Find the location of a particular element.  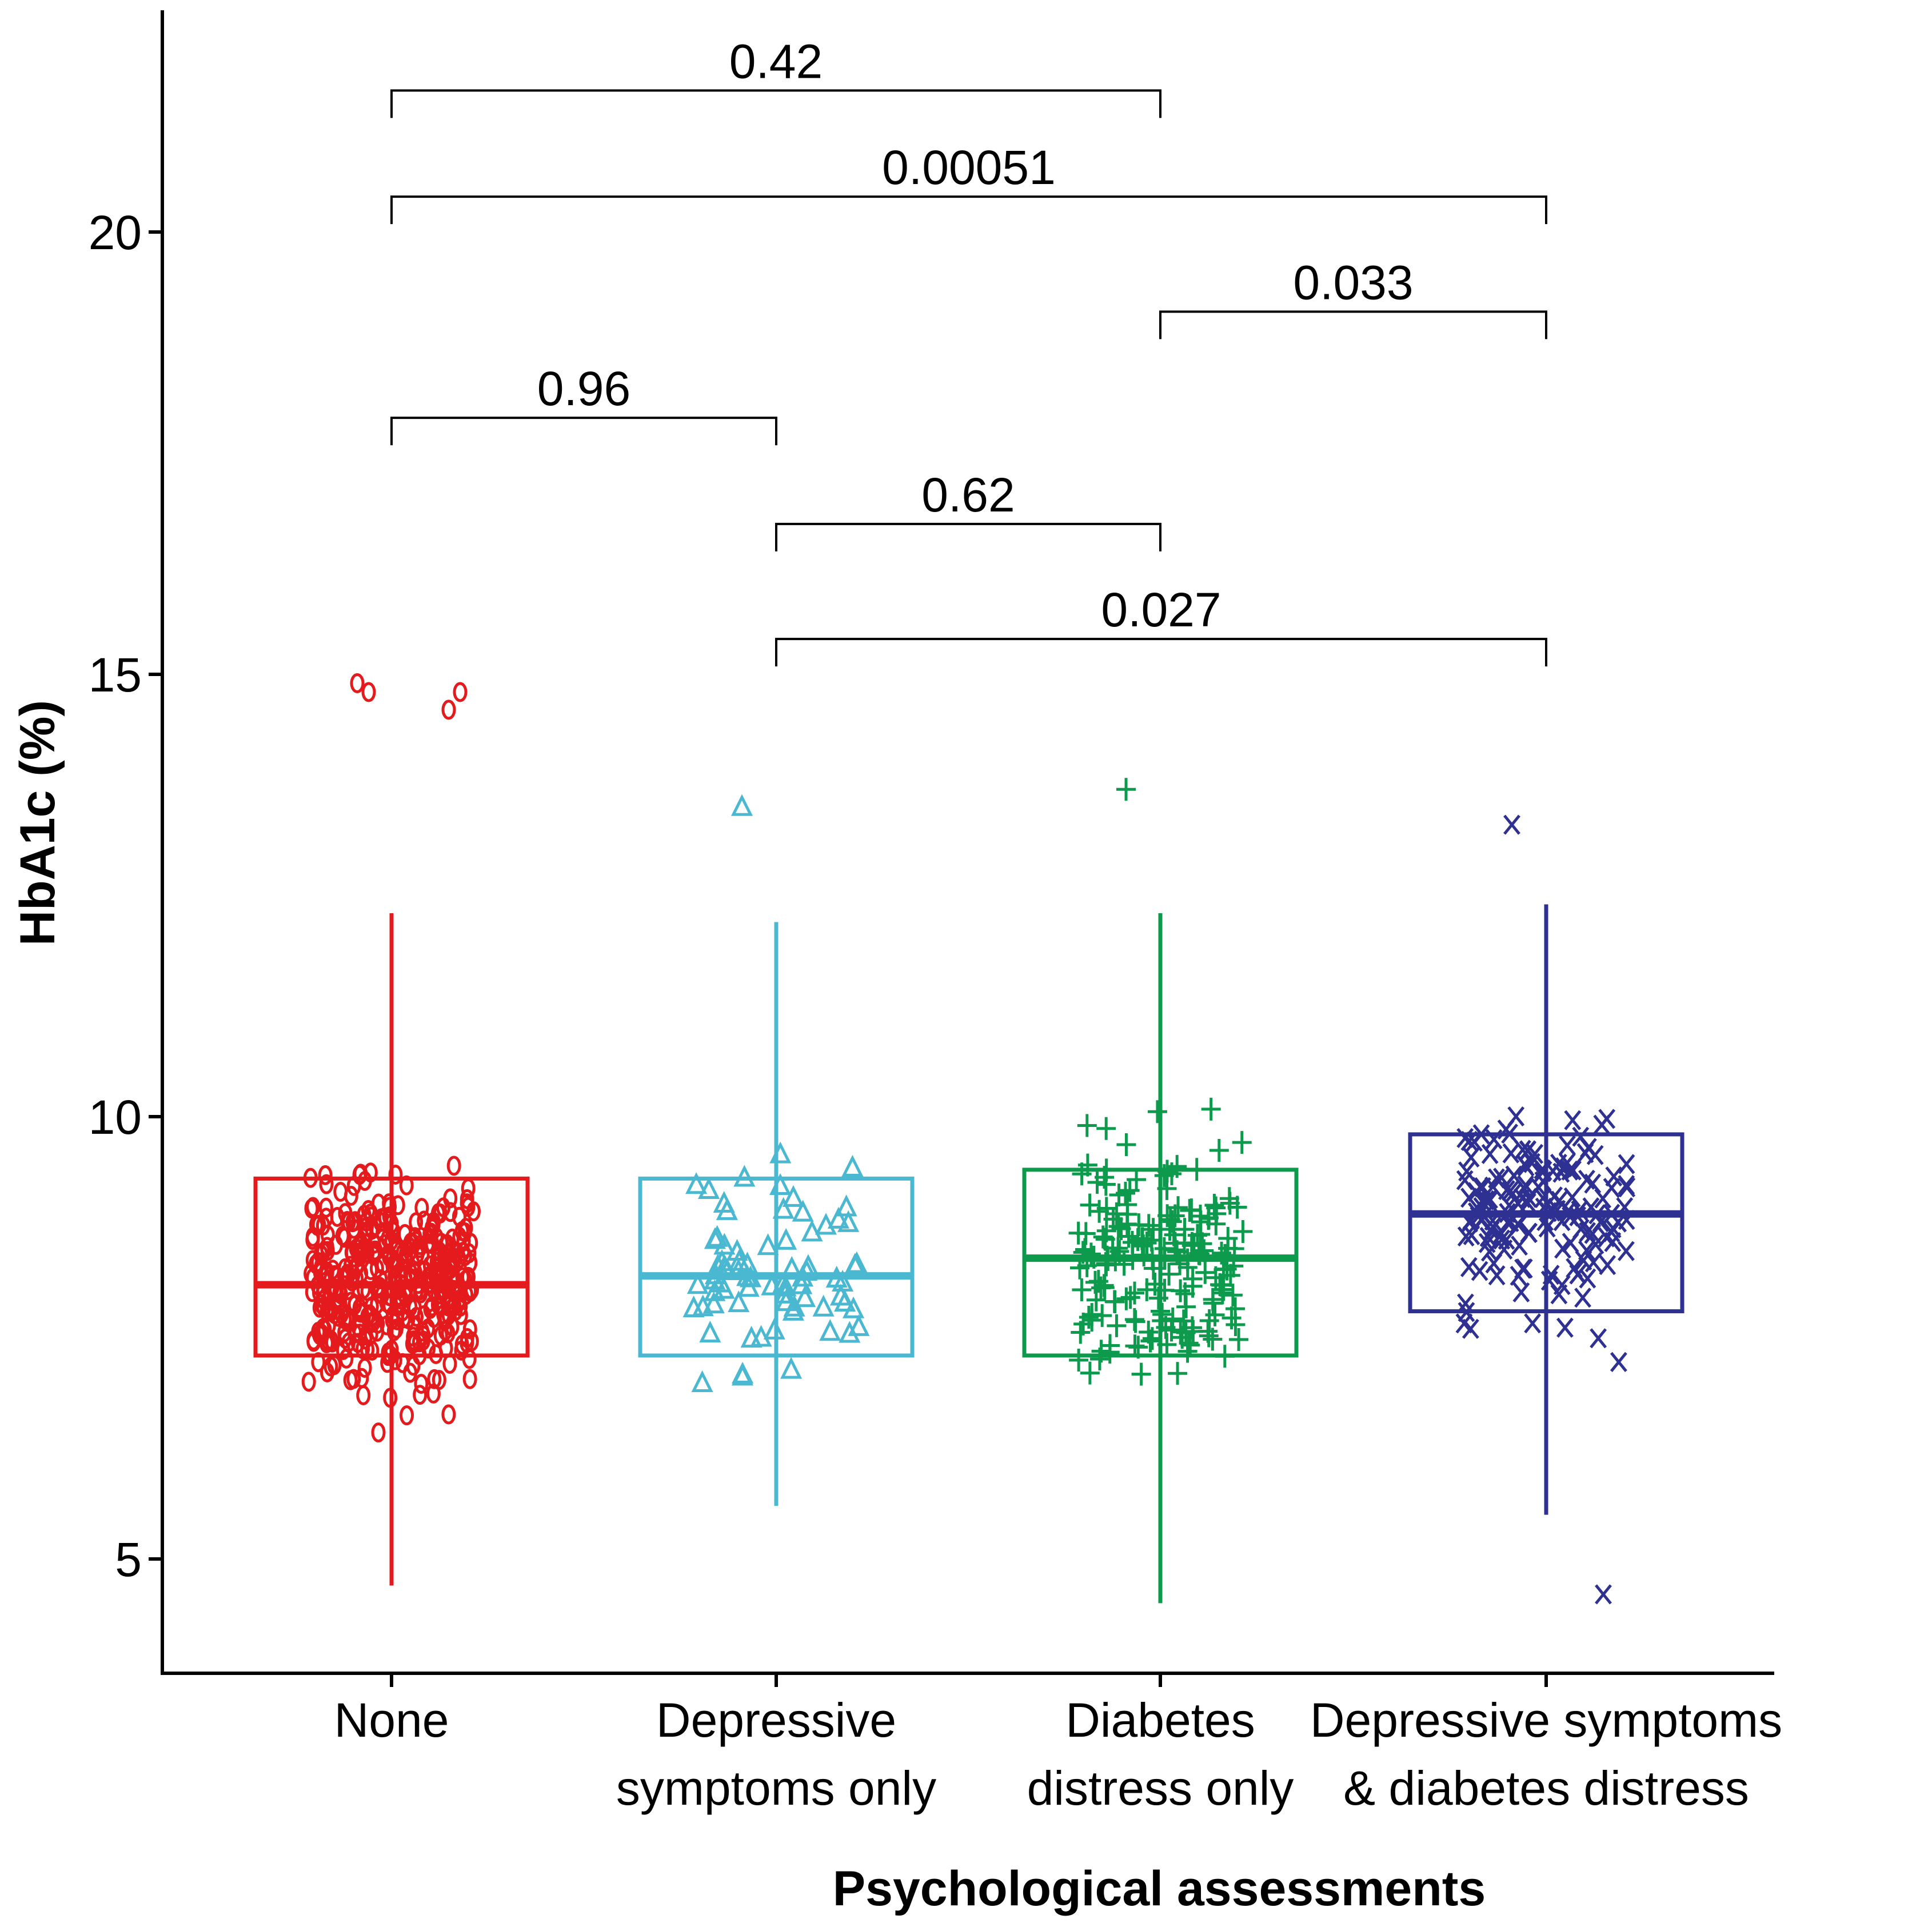

y-tick-label: 15 is located at coordinates (115, 675).